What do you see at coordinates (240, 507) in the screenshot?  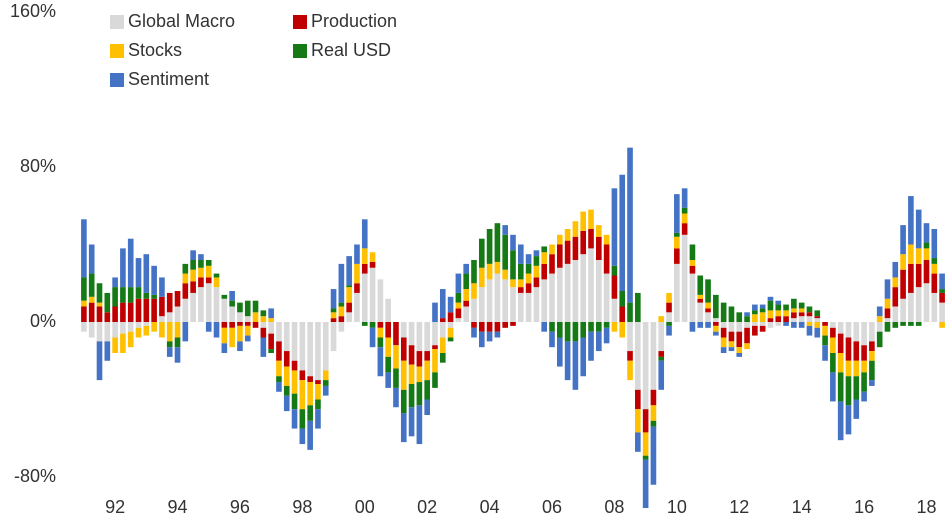 I see `x-tick-label: 96` at bounding box center [240, 507].